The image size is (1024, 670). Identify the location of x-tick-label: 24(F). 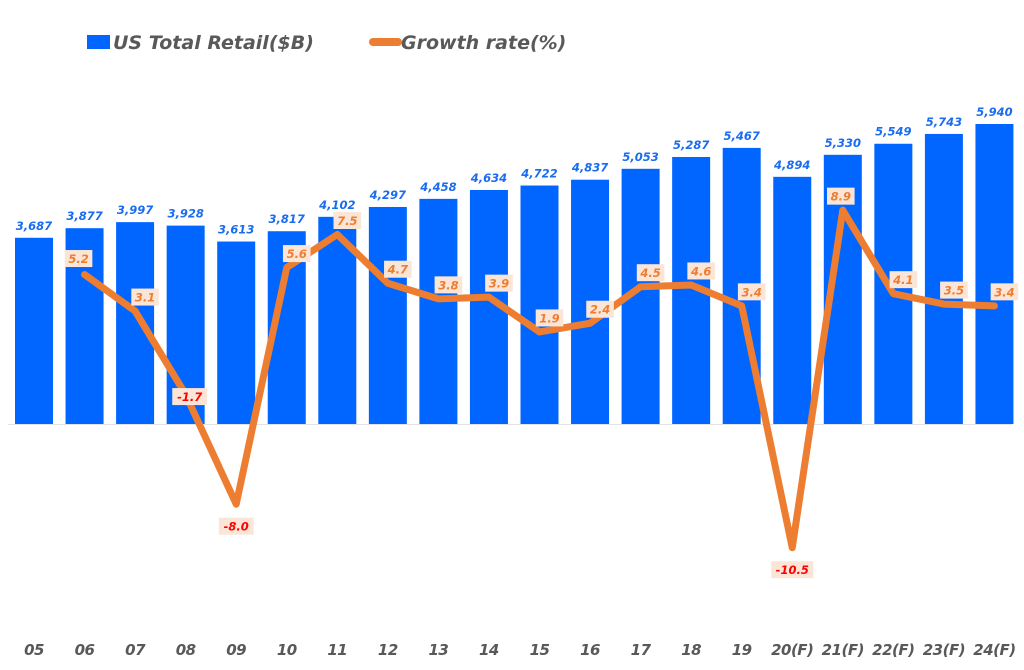
(994, 650).